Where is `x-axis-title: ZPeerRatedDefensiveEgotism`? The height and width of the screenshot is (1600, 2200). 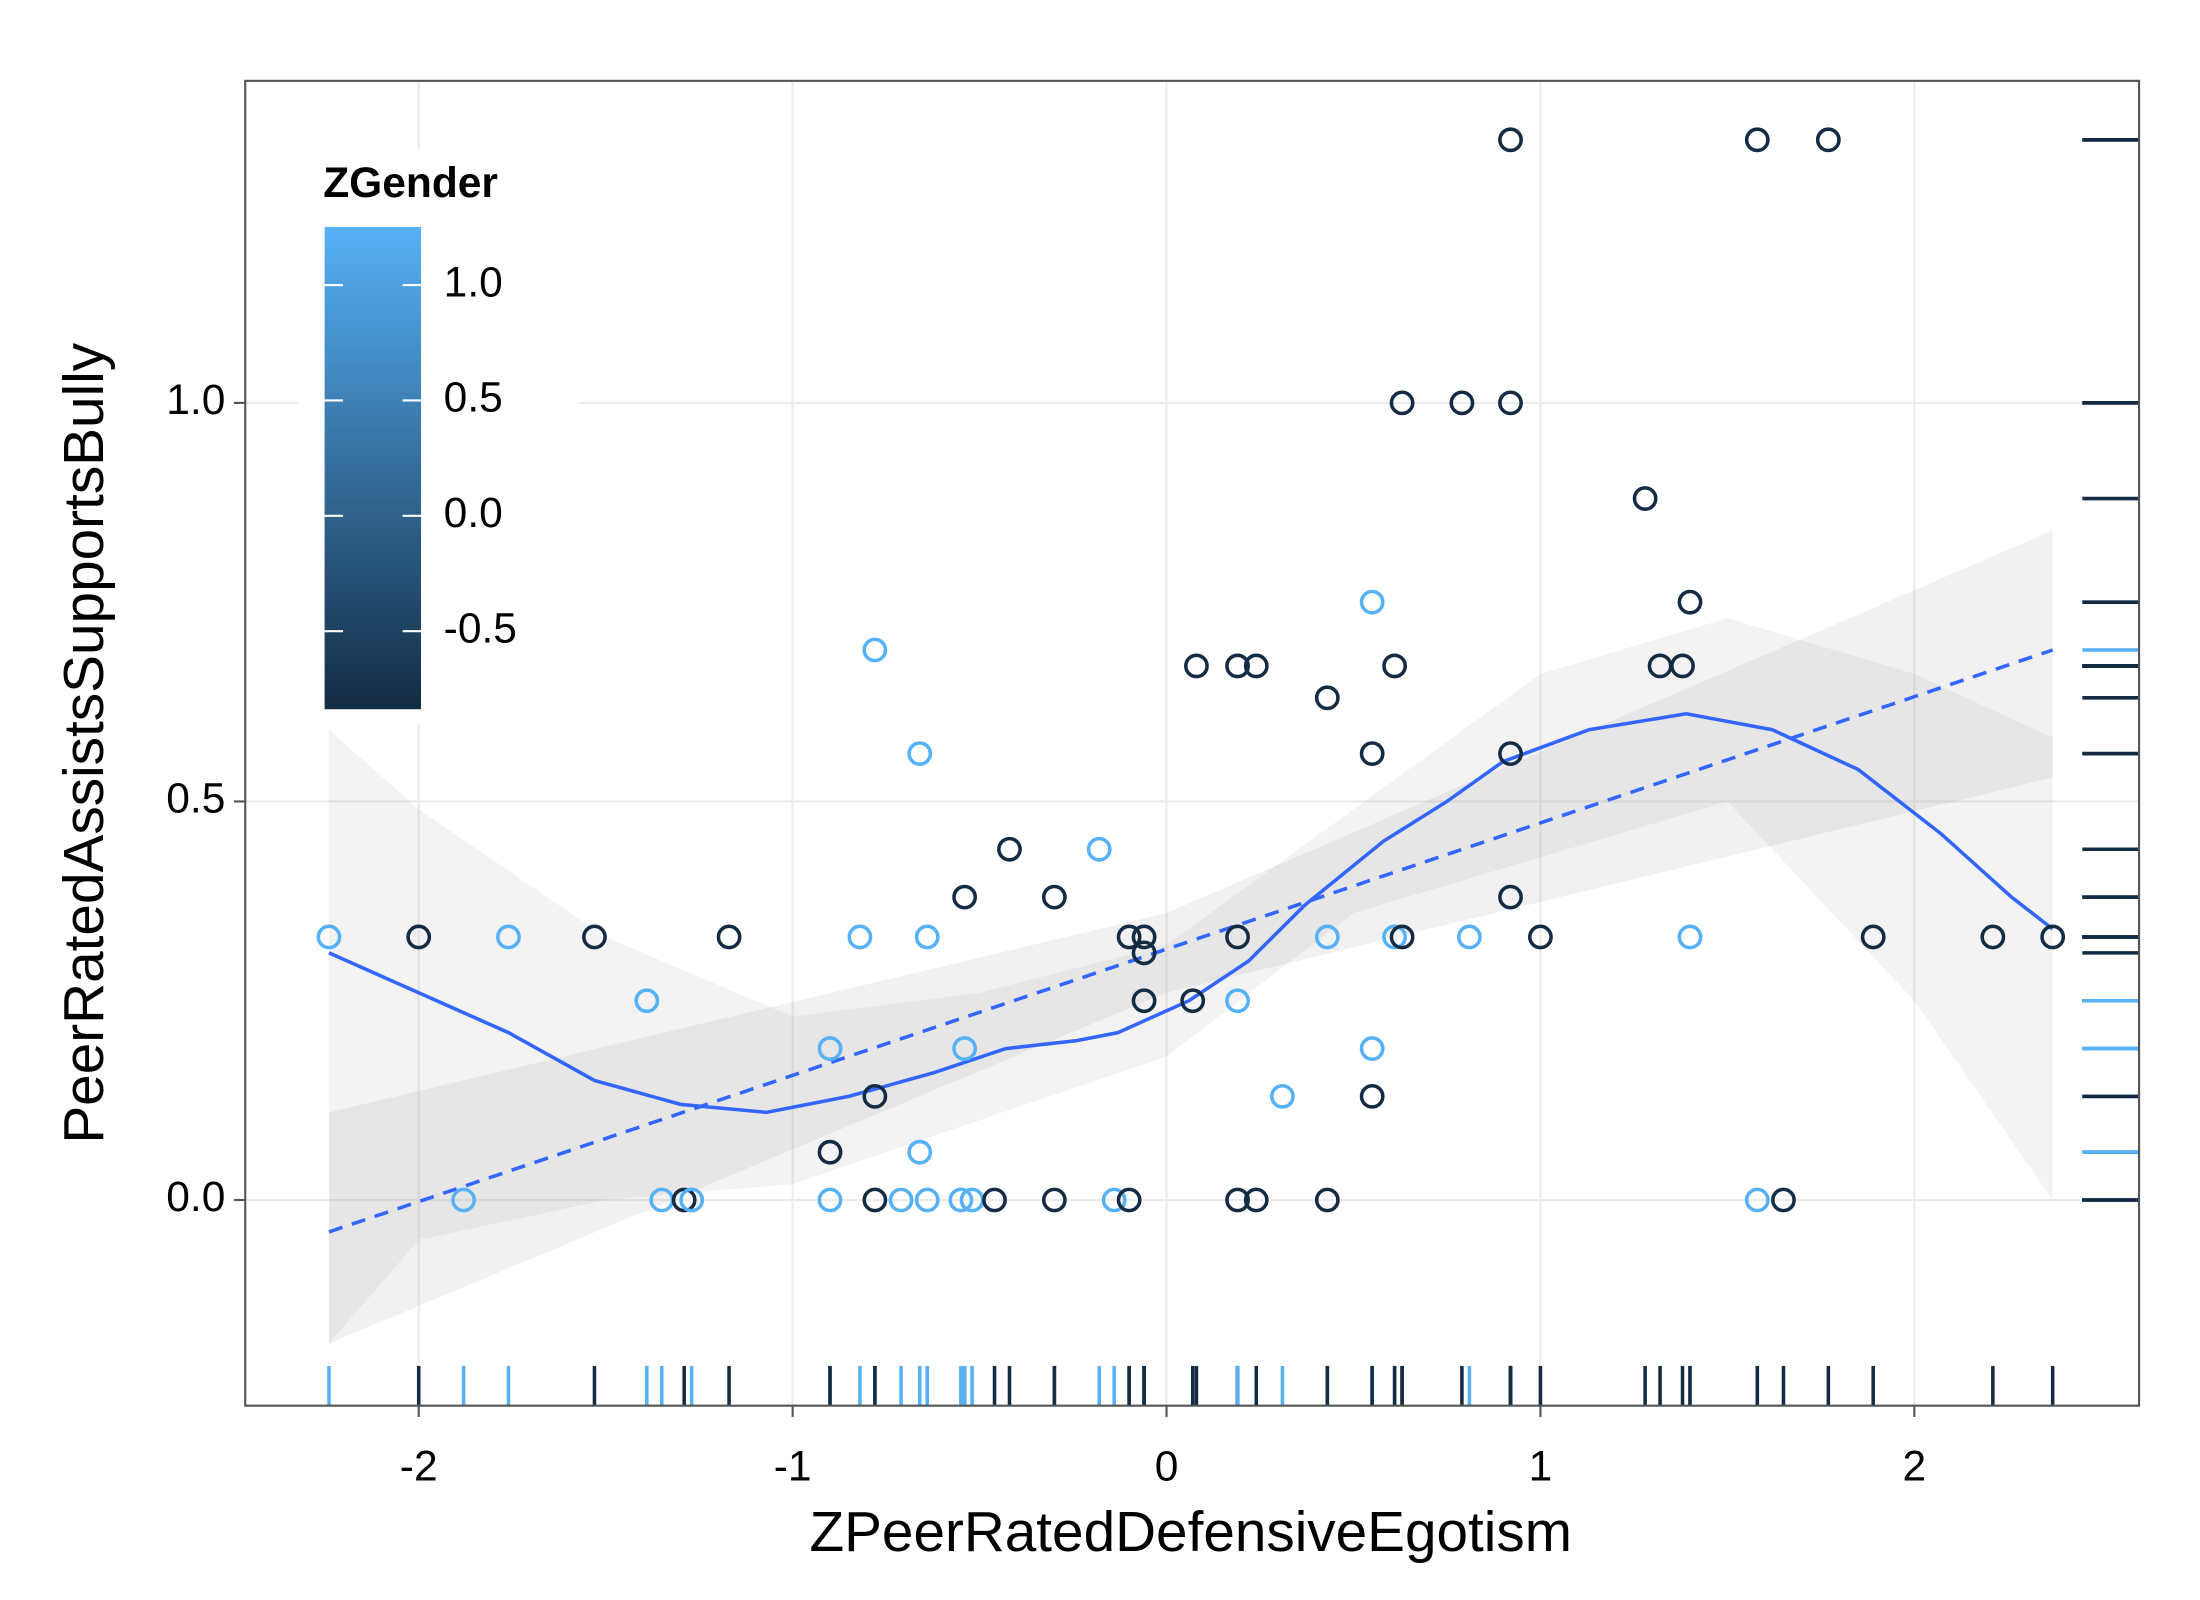 x-axis-title: ZPeerRatedDefensiveEgotism is located at coordinates (1190, 1532).